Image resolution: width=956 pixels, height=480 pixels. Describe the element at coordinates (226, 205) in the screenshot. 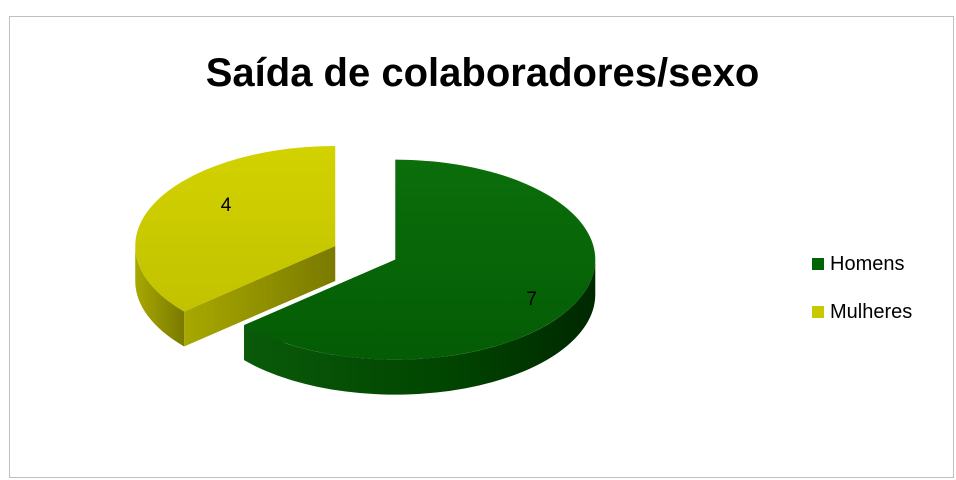

I see `data-label-mulheres: 4` at that location.